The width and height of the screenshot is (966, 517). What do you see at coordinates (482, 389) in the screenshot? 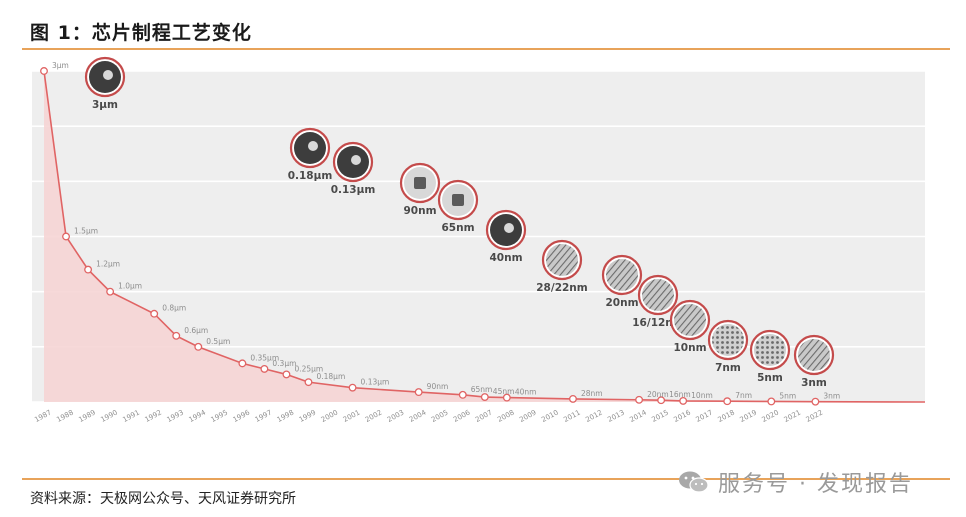
I see `point-label: 65nm` at bounding box center [482, 389].